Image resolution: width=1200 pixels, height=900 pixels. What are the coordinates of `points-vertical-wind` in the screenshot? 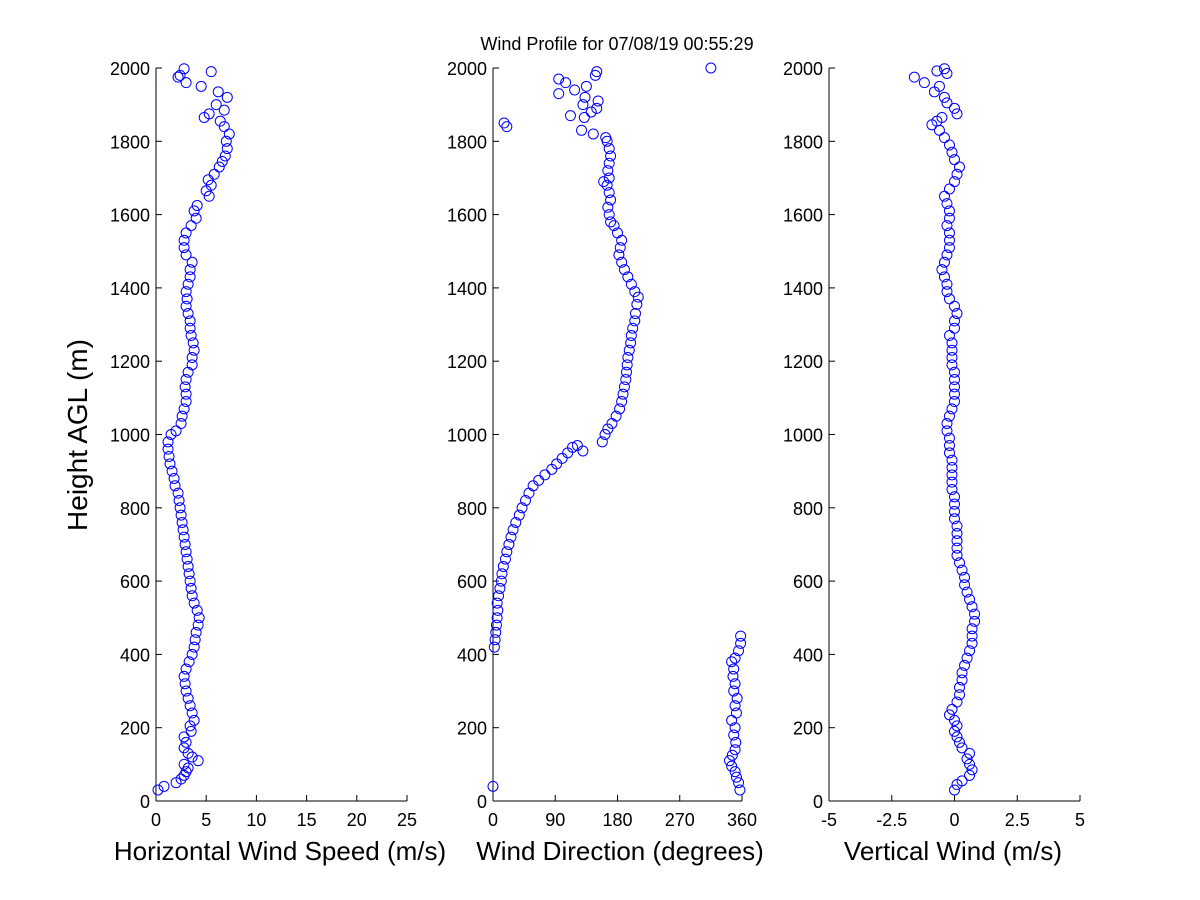 It's located at (944, 429).